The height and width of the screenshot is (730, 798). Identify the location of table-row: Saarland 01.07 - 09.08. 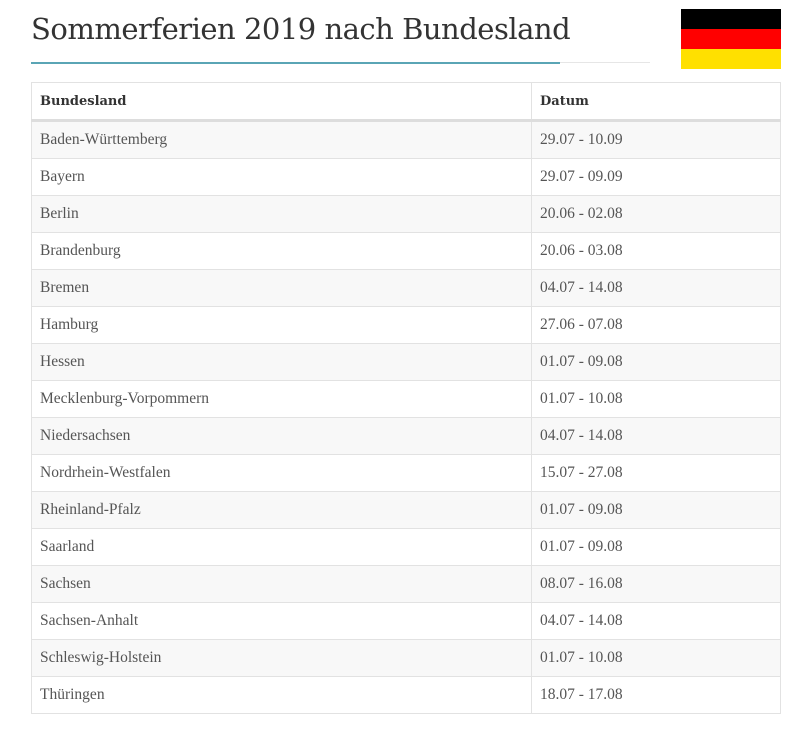
(406, 547).